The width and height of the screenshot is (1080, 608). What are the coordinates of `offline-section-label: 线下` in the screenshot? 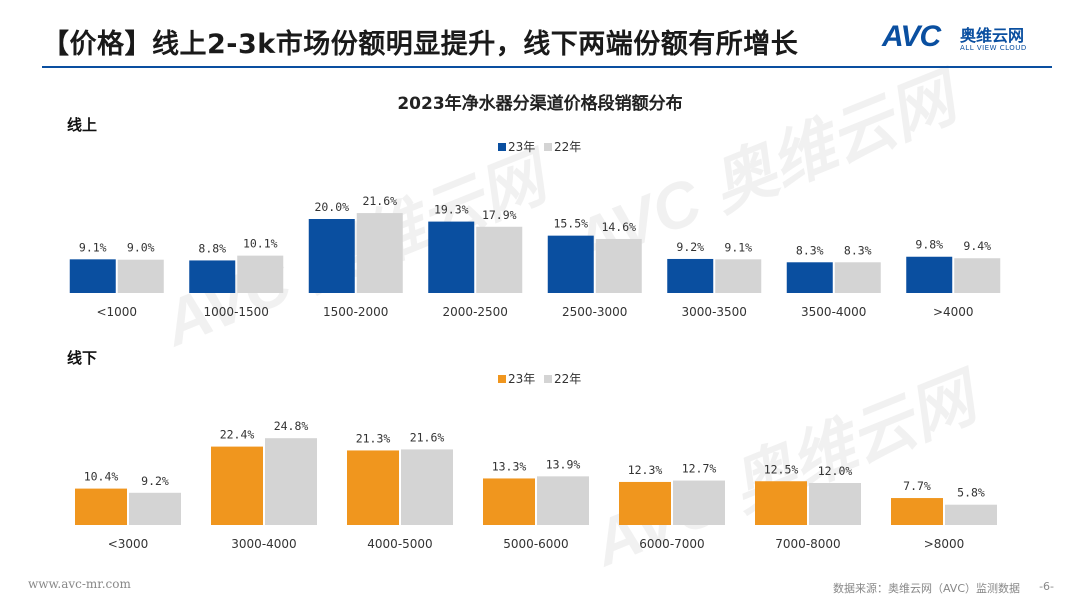 It's located at (82, 358).